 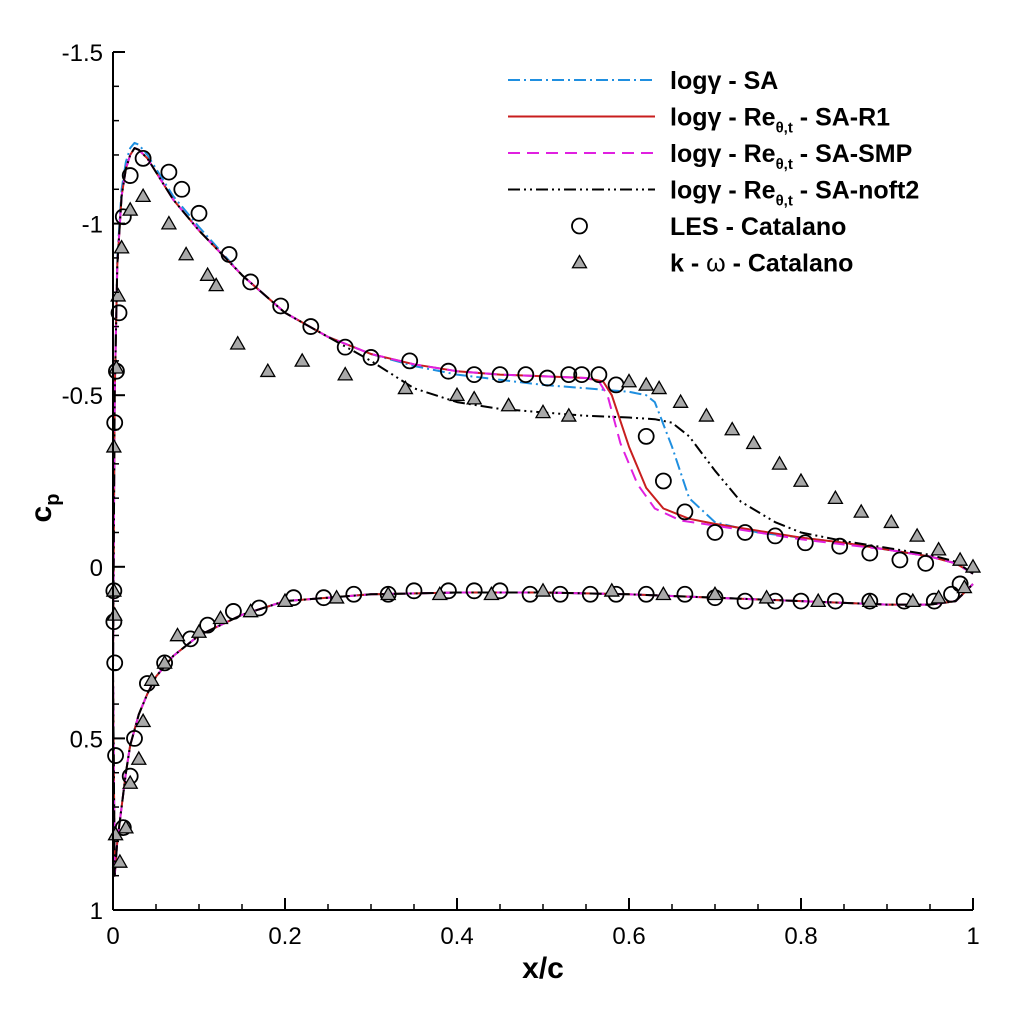 I want to click on x-tick-label: 0.6, so click(x=628, y=936).